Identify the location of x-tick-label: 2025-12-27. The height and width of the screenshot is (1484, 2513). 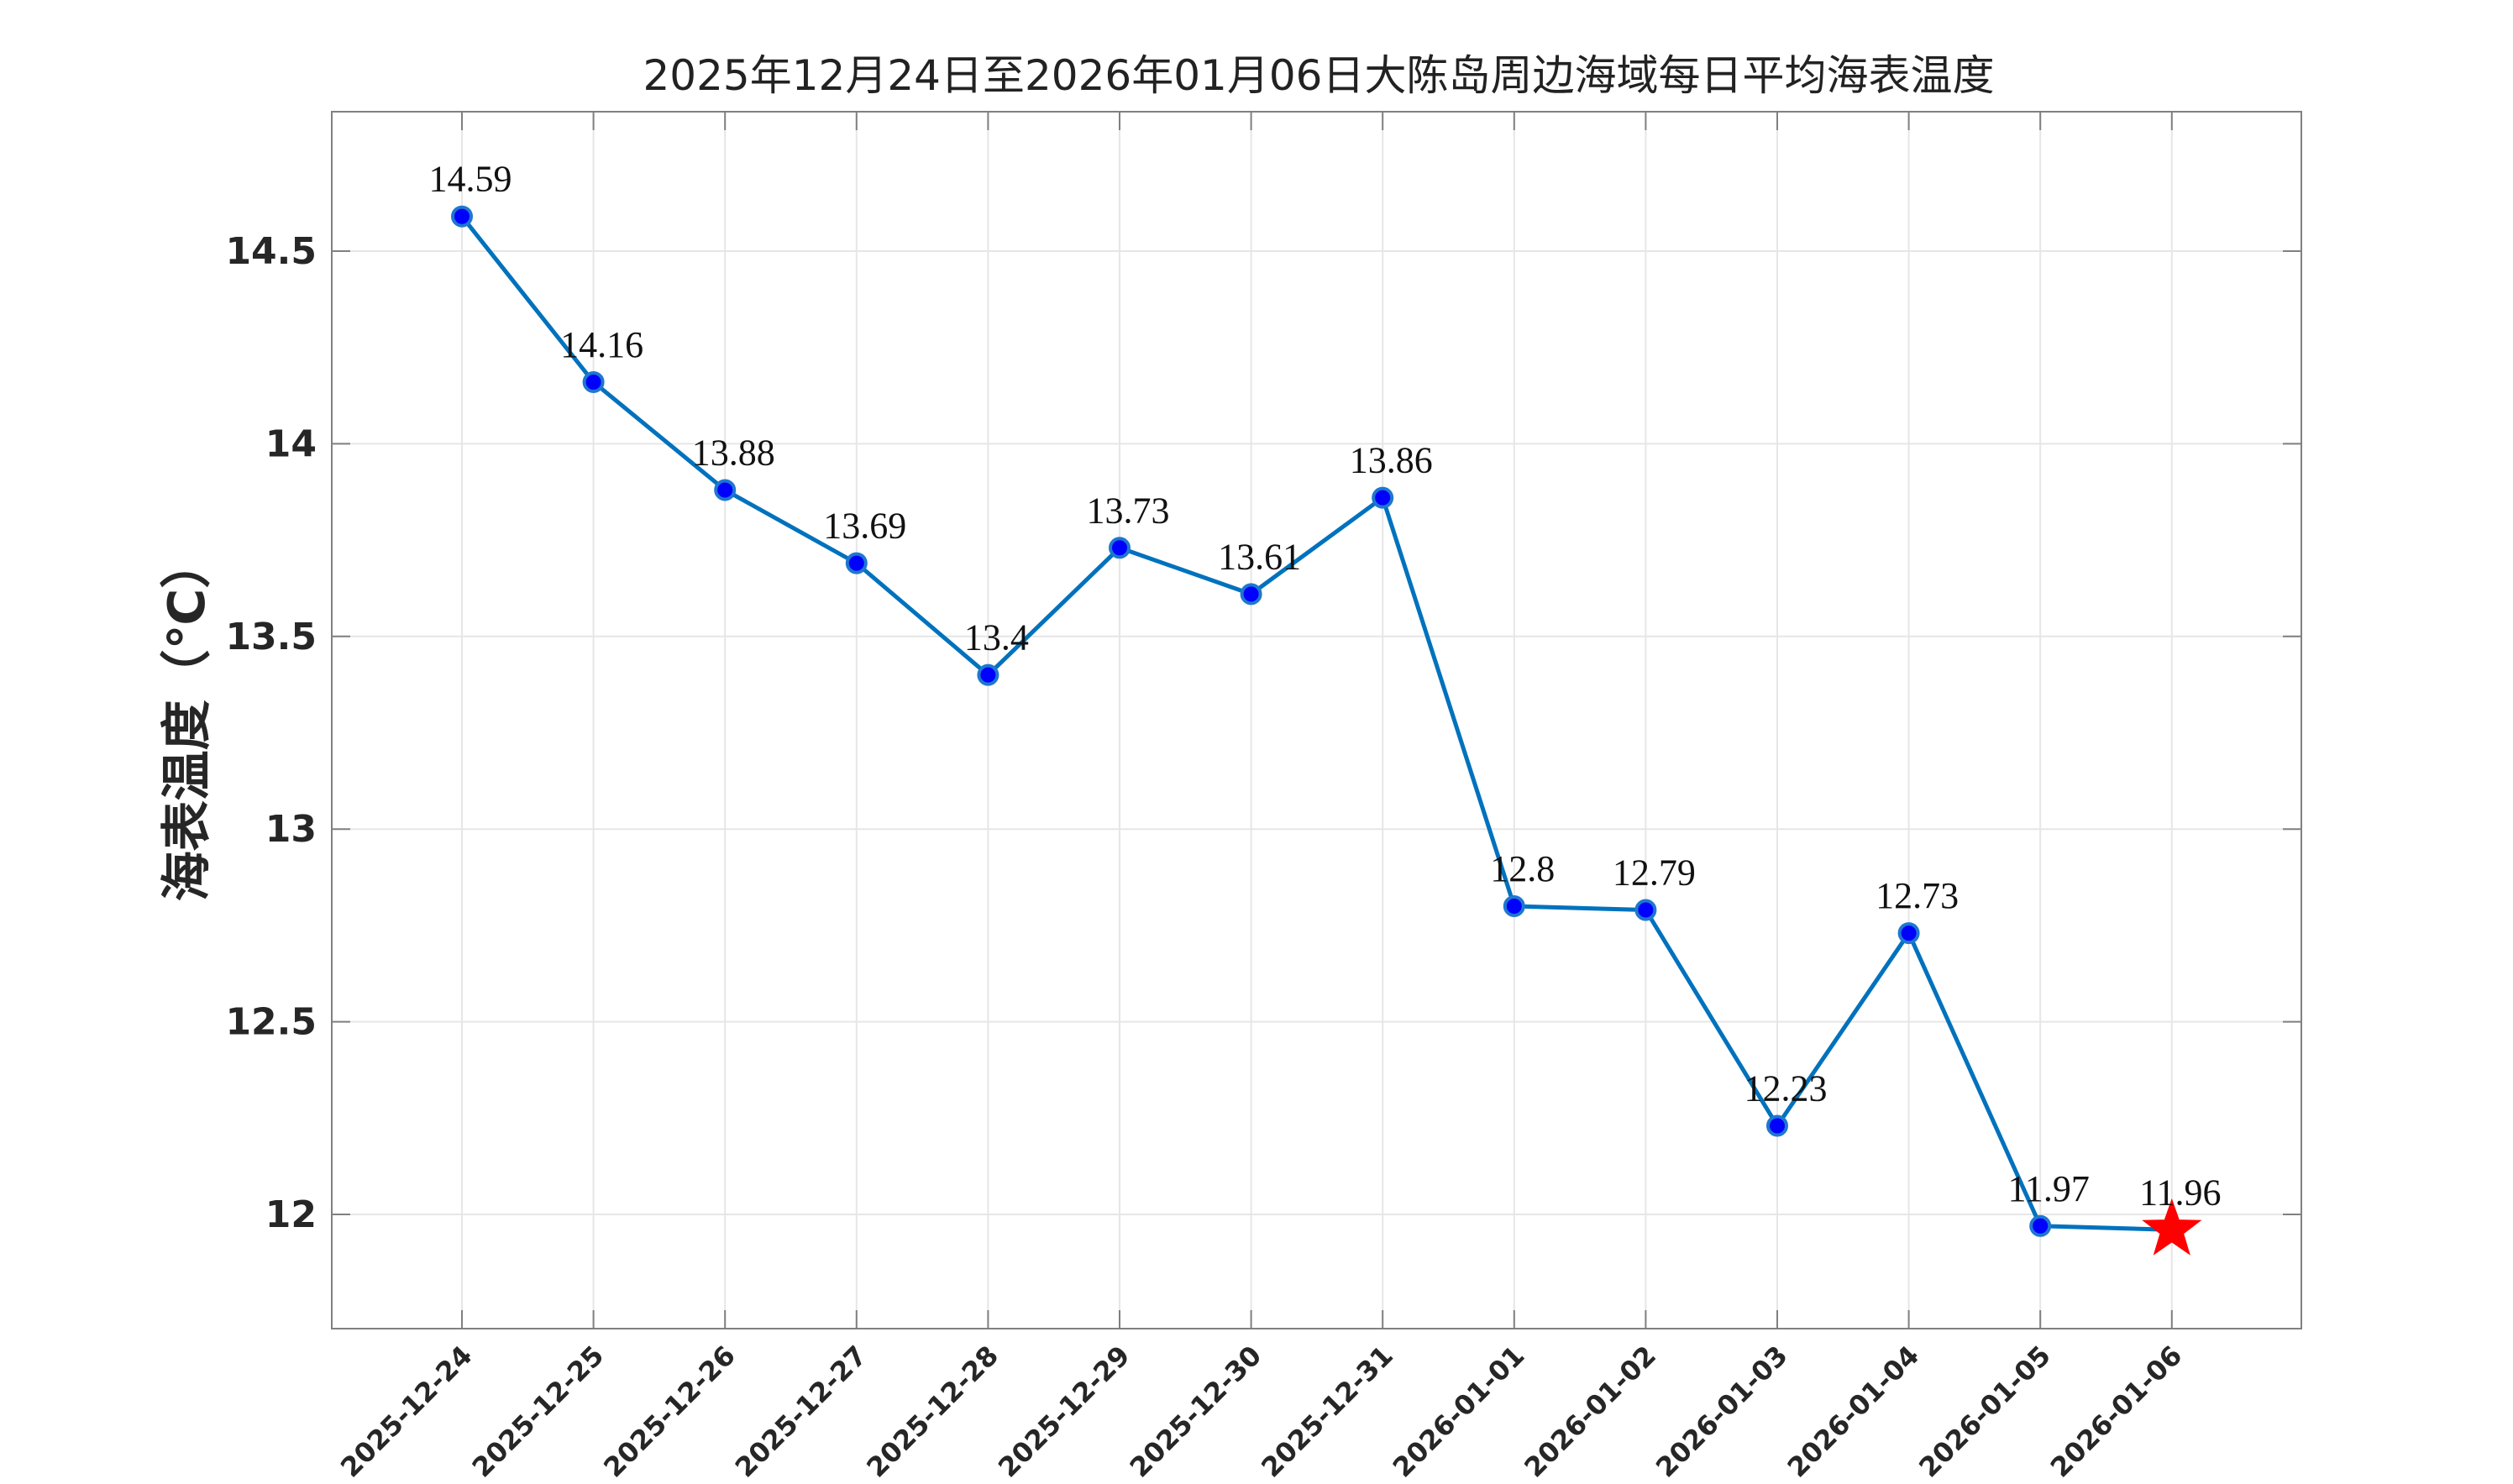
(802, 1412).